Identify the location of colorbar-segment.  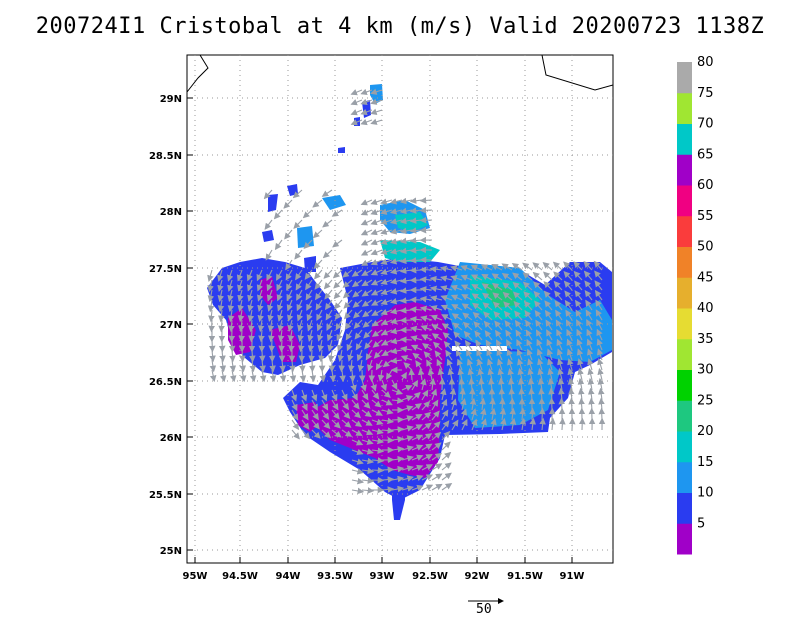
(684, 262).